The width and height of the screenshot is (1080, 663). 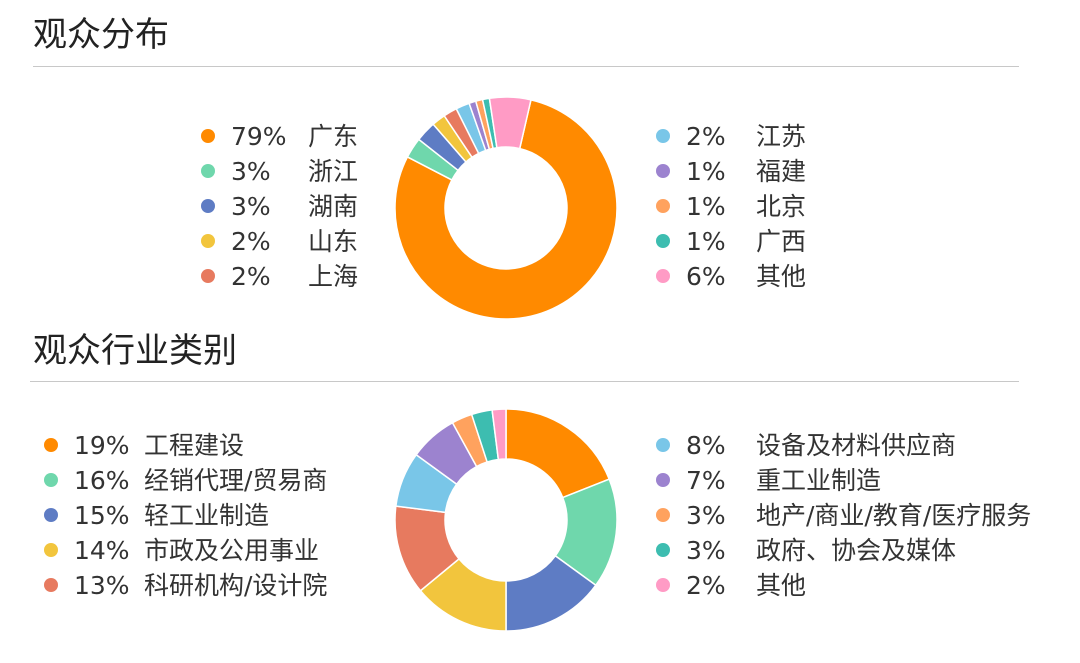 What do you see at coordinates (819, 480) in the screenshot?
I see `legend-label: 重工业制造` at bounding box center [819, 480].